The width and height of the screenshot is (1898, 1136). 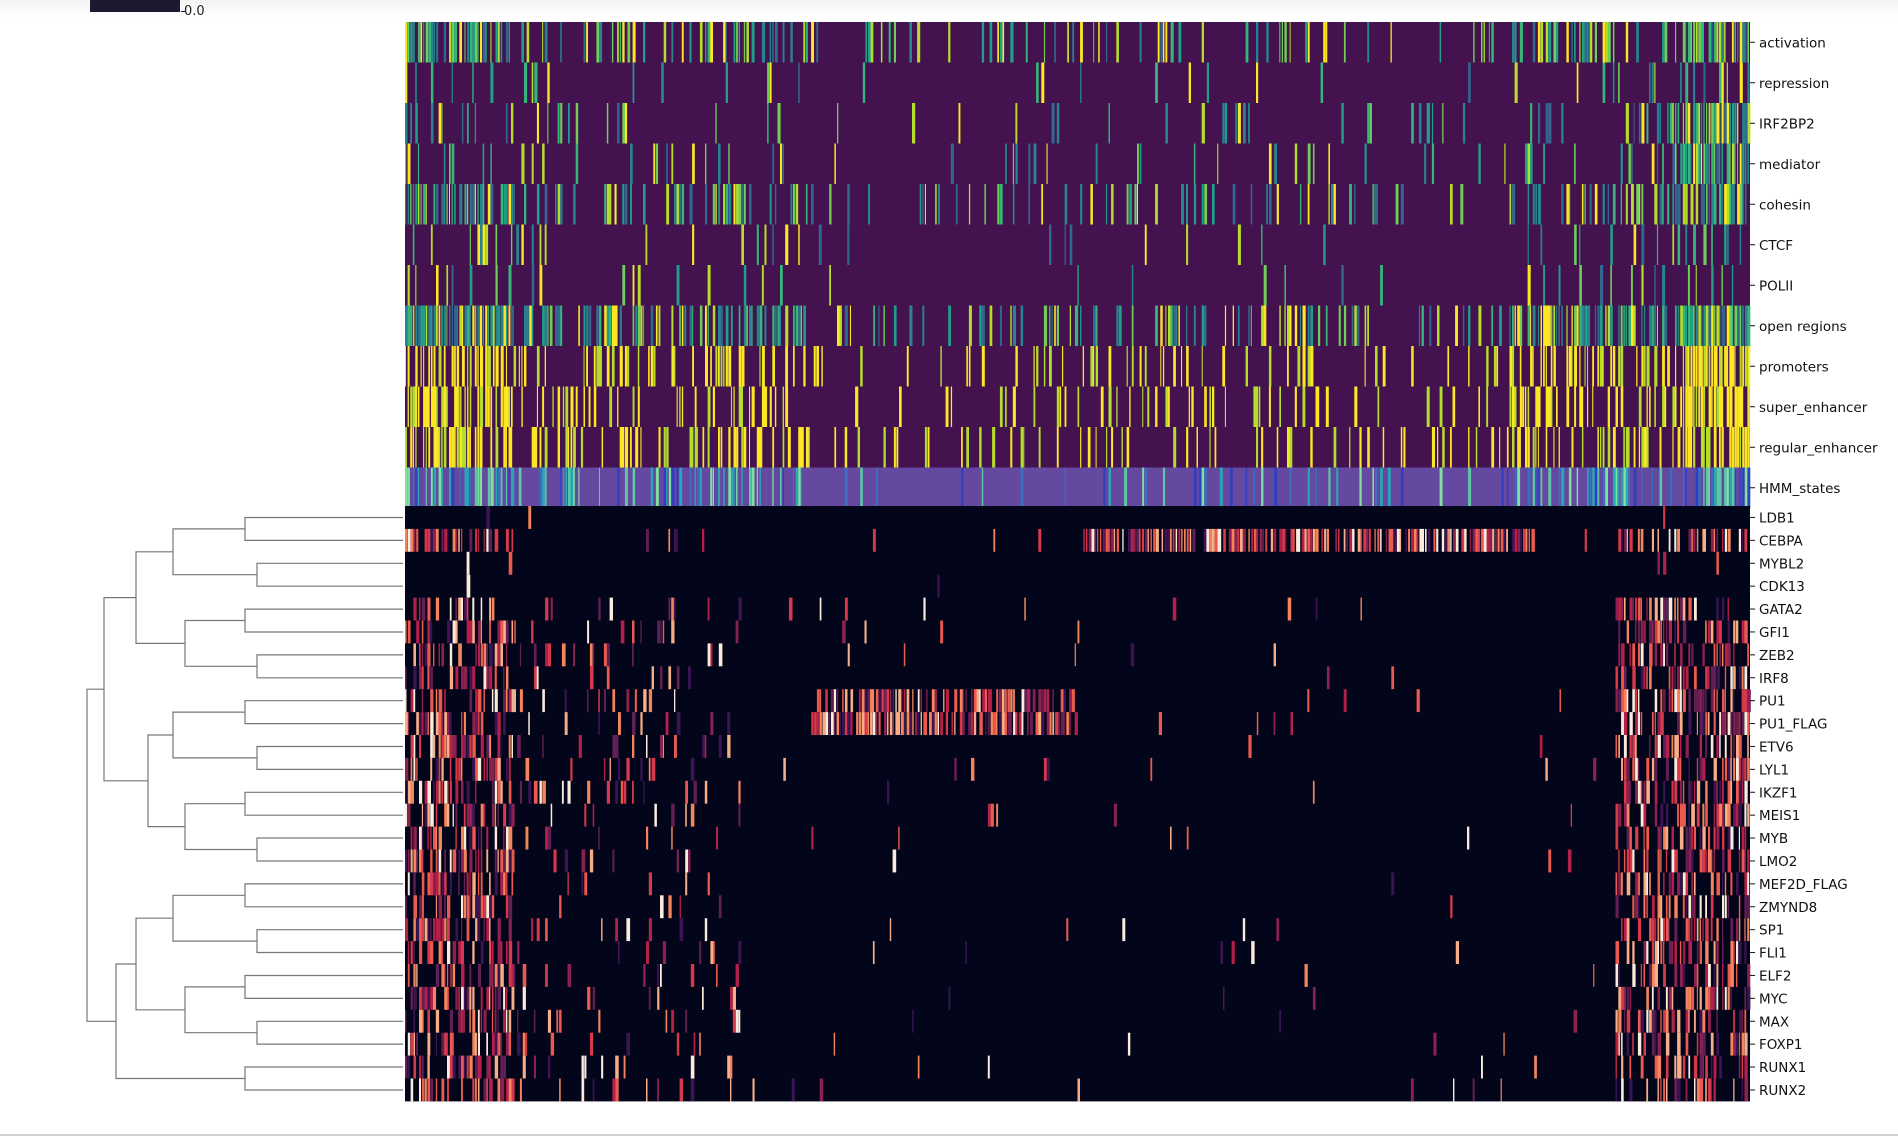 I want to click on heatmap-row, so click(x=1076, y=517).